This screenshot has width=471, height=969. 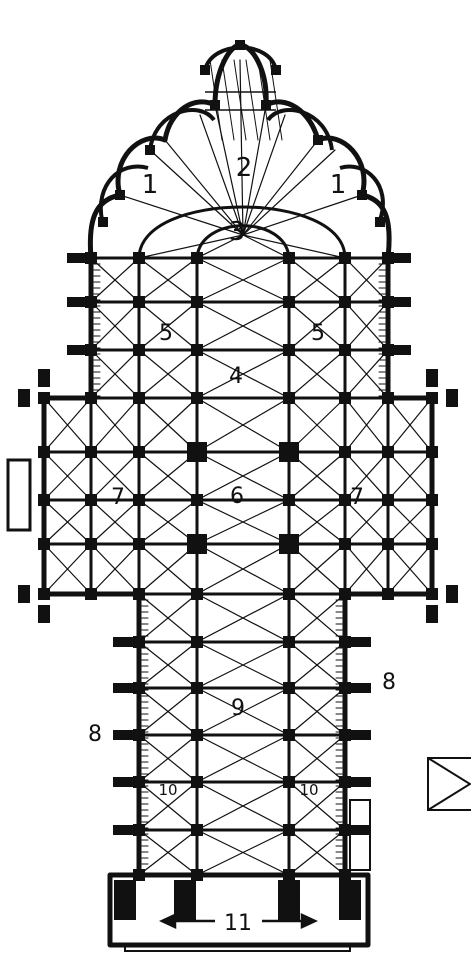 I want to click on label-transept-left: 7, so click(x=118, y=497).